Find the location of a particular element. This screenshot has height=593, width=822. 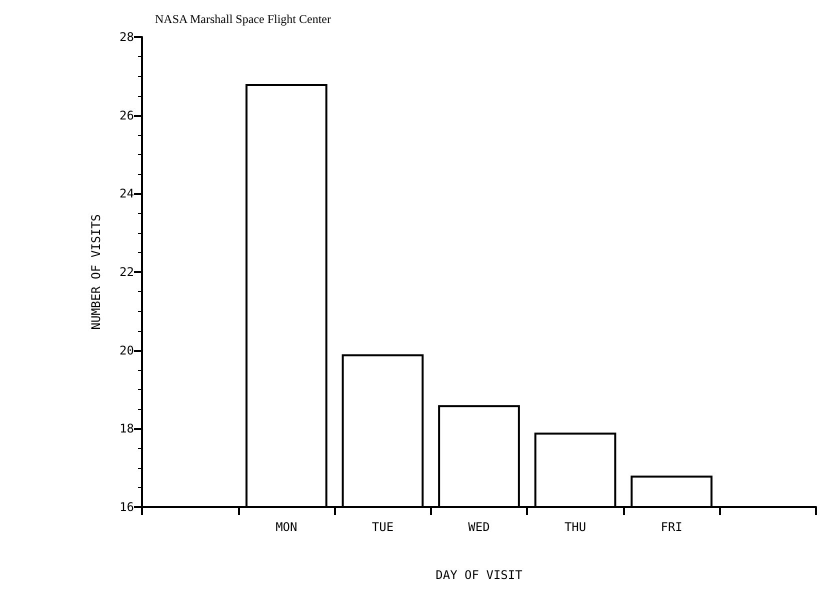

x-tick-label: TUE is located at coordinates (383, 527).